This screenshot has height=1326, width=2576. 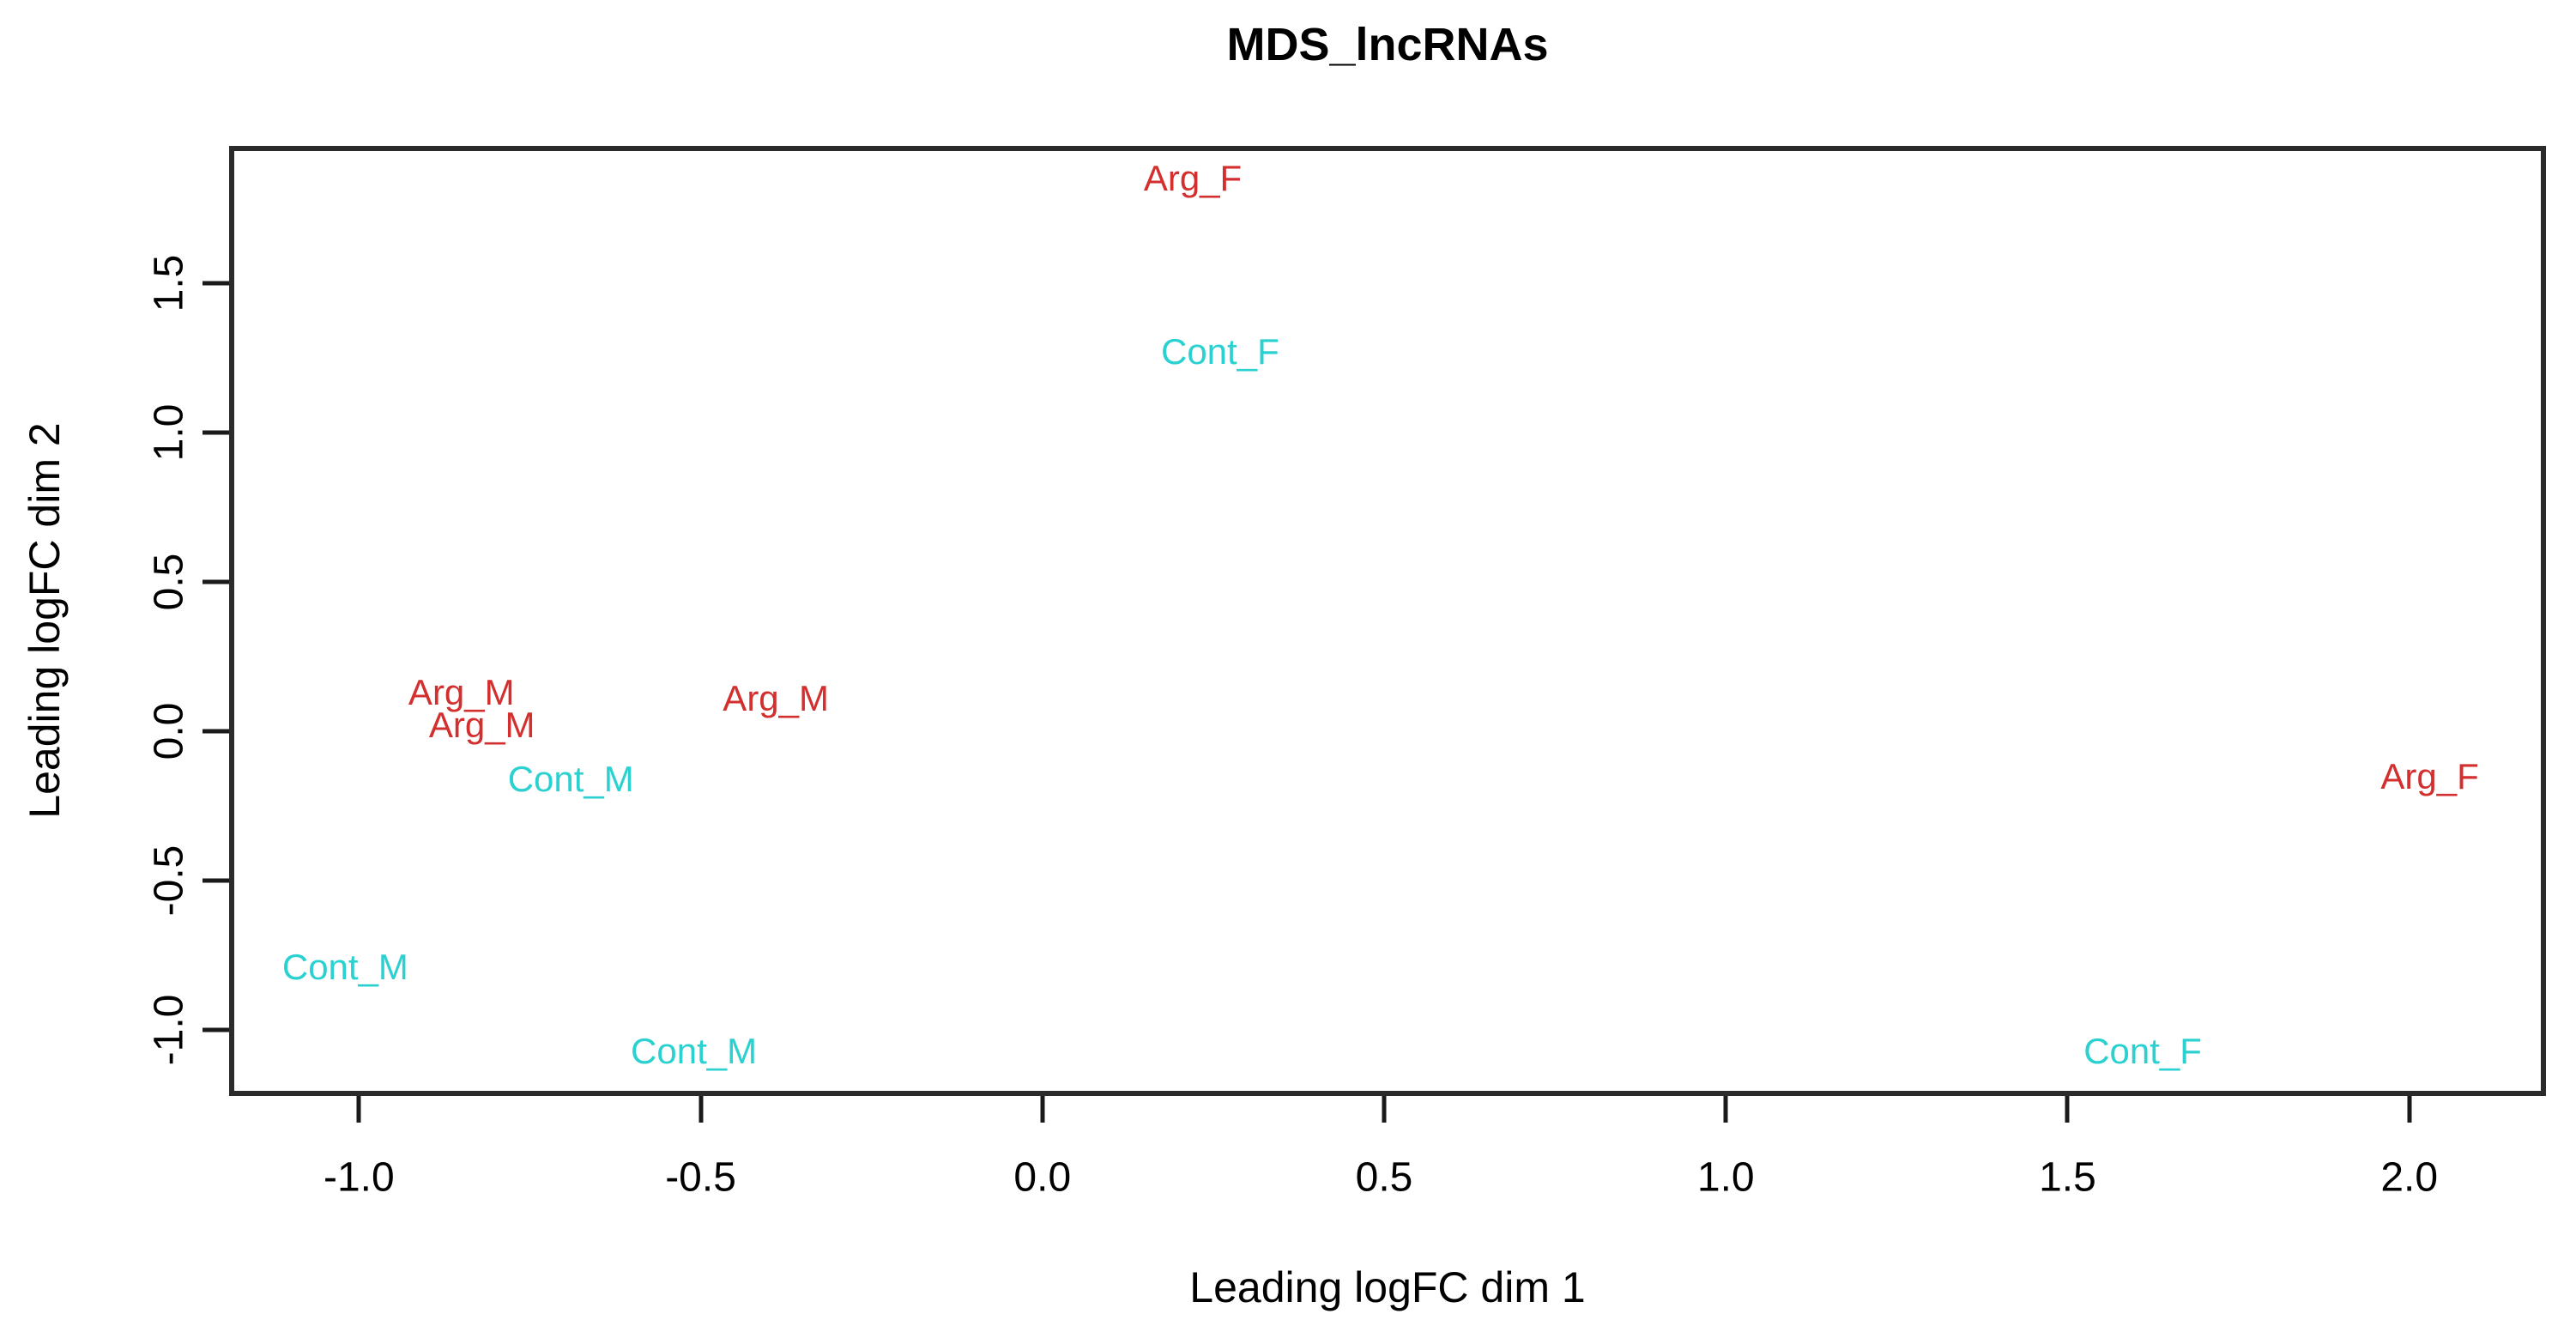 I want to click on y-axis-tick-label: 1.5, so click(x=169, y=283).